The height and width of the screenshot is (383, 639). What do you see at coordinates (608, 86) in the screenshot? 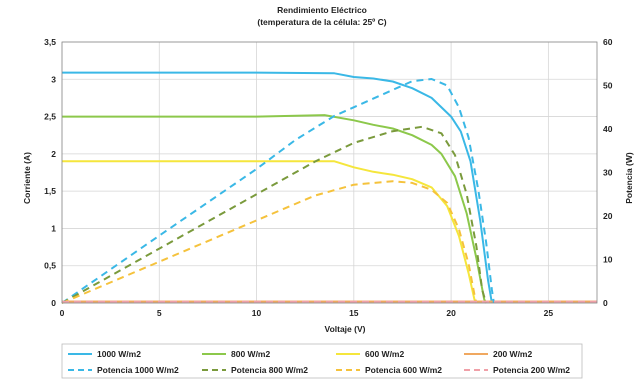
I see `y2-tick-label: 50` at bounding box center [608, 86].